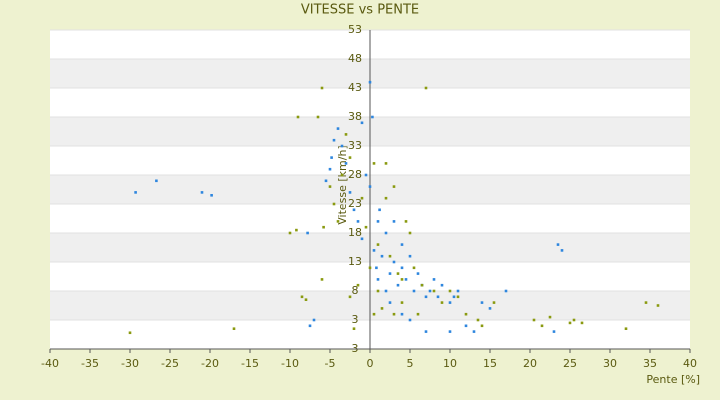 This screenshot has width=720, height=400. I want to click on x-tick-label: -30, so click(130, 363).